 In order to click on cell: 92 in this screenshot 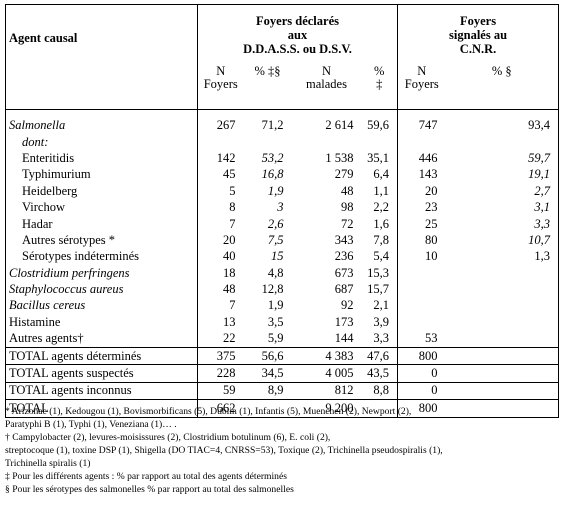, I will do `click(347, 305)`.